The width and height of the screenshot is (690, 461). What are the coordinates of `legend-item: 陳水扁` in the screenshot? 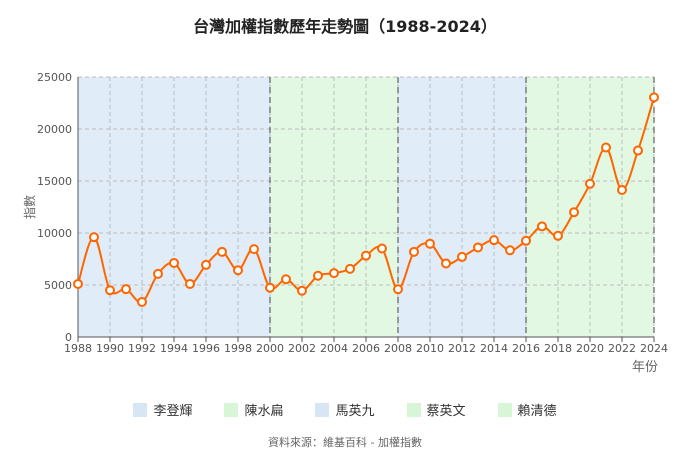 It's located at (253, 409).